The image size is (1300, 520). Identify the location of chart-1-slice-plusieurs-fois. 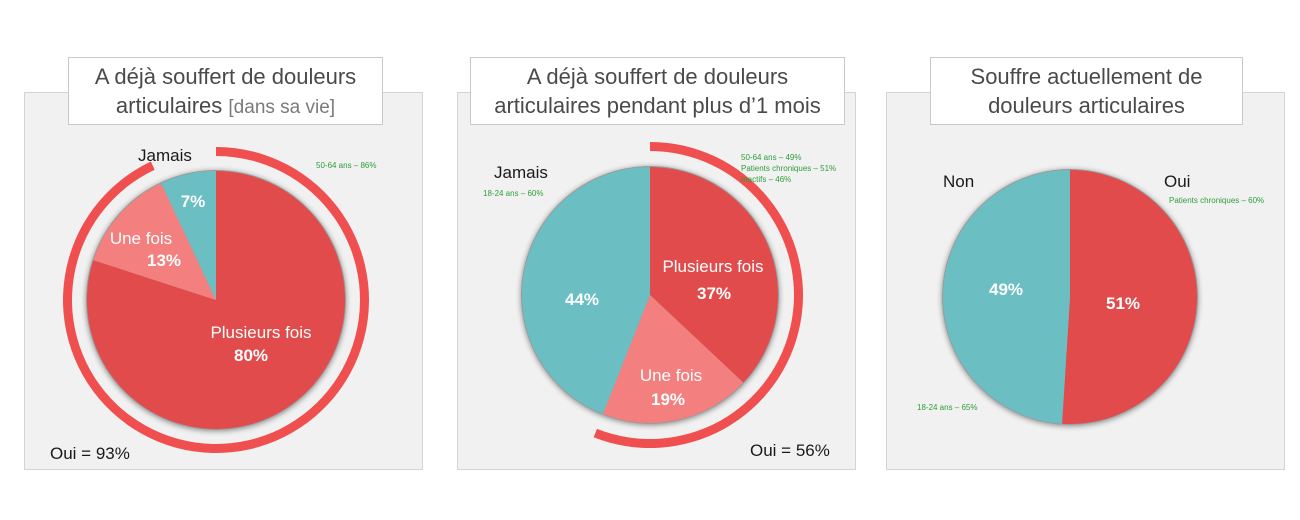
(216, 300).